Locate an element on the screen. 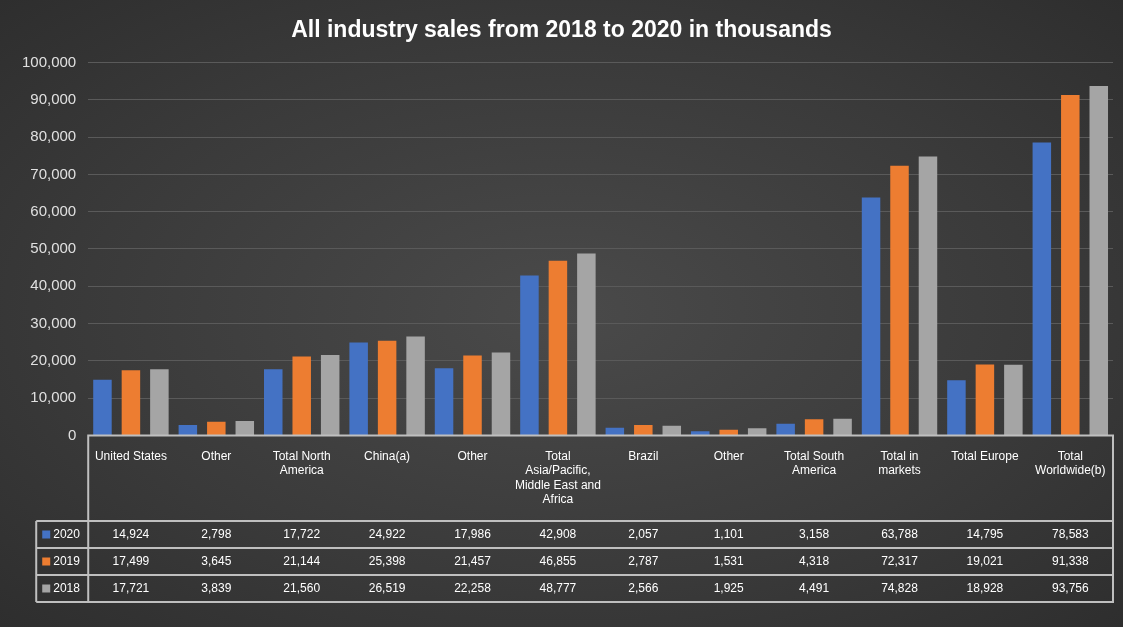  x-tick-label: China(a) is located at coordinates (387, 455).